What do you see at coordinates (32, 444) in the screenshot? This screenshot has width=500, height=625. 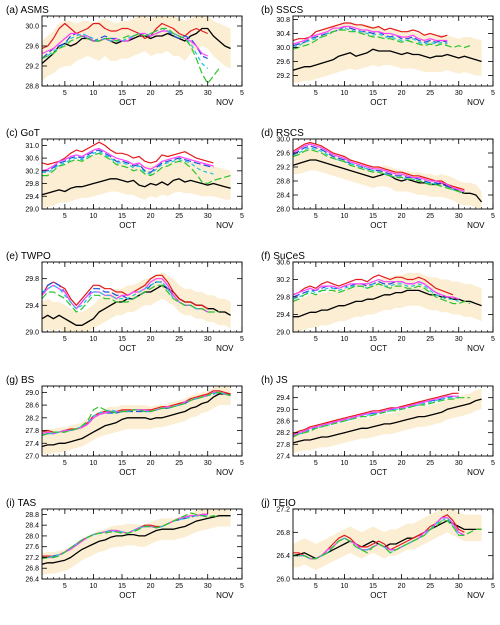 I see `y-tick-label: 27.4` at bounding box center [32, 444].